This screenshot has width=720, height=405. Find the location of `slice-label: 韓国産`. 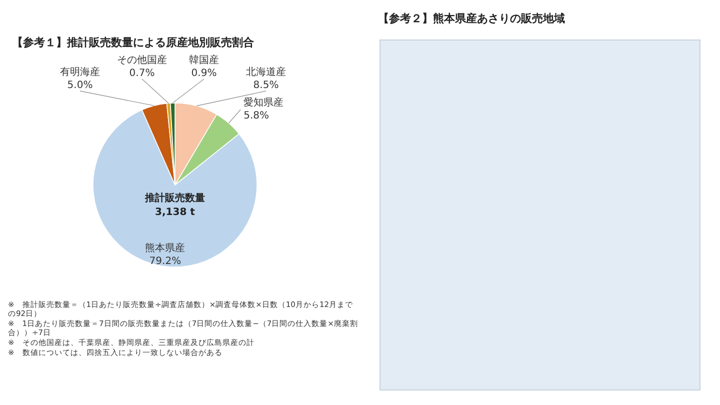

slice-label: 韓国産 is located at coordinates (204, 60).